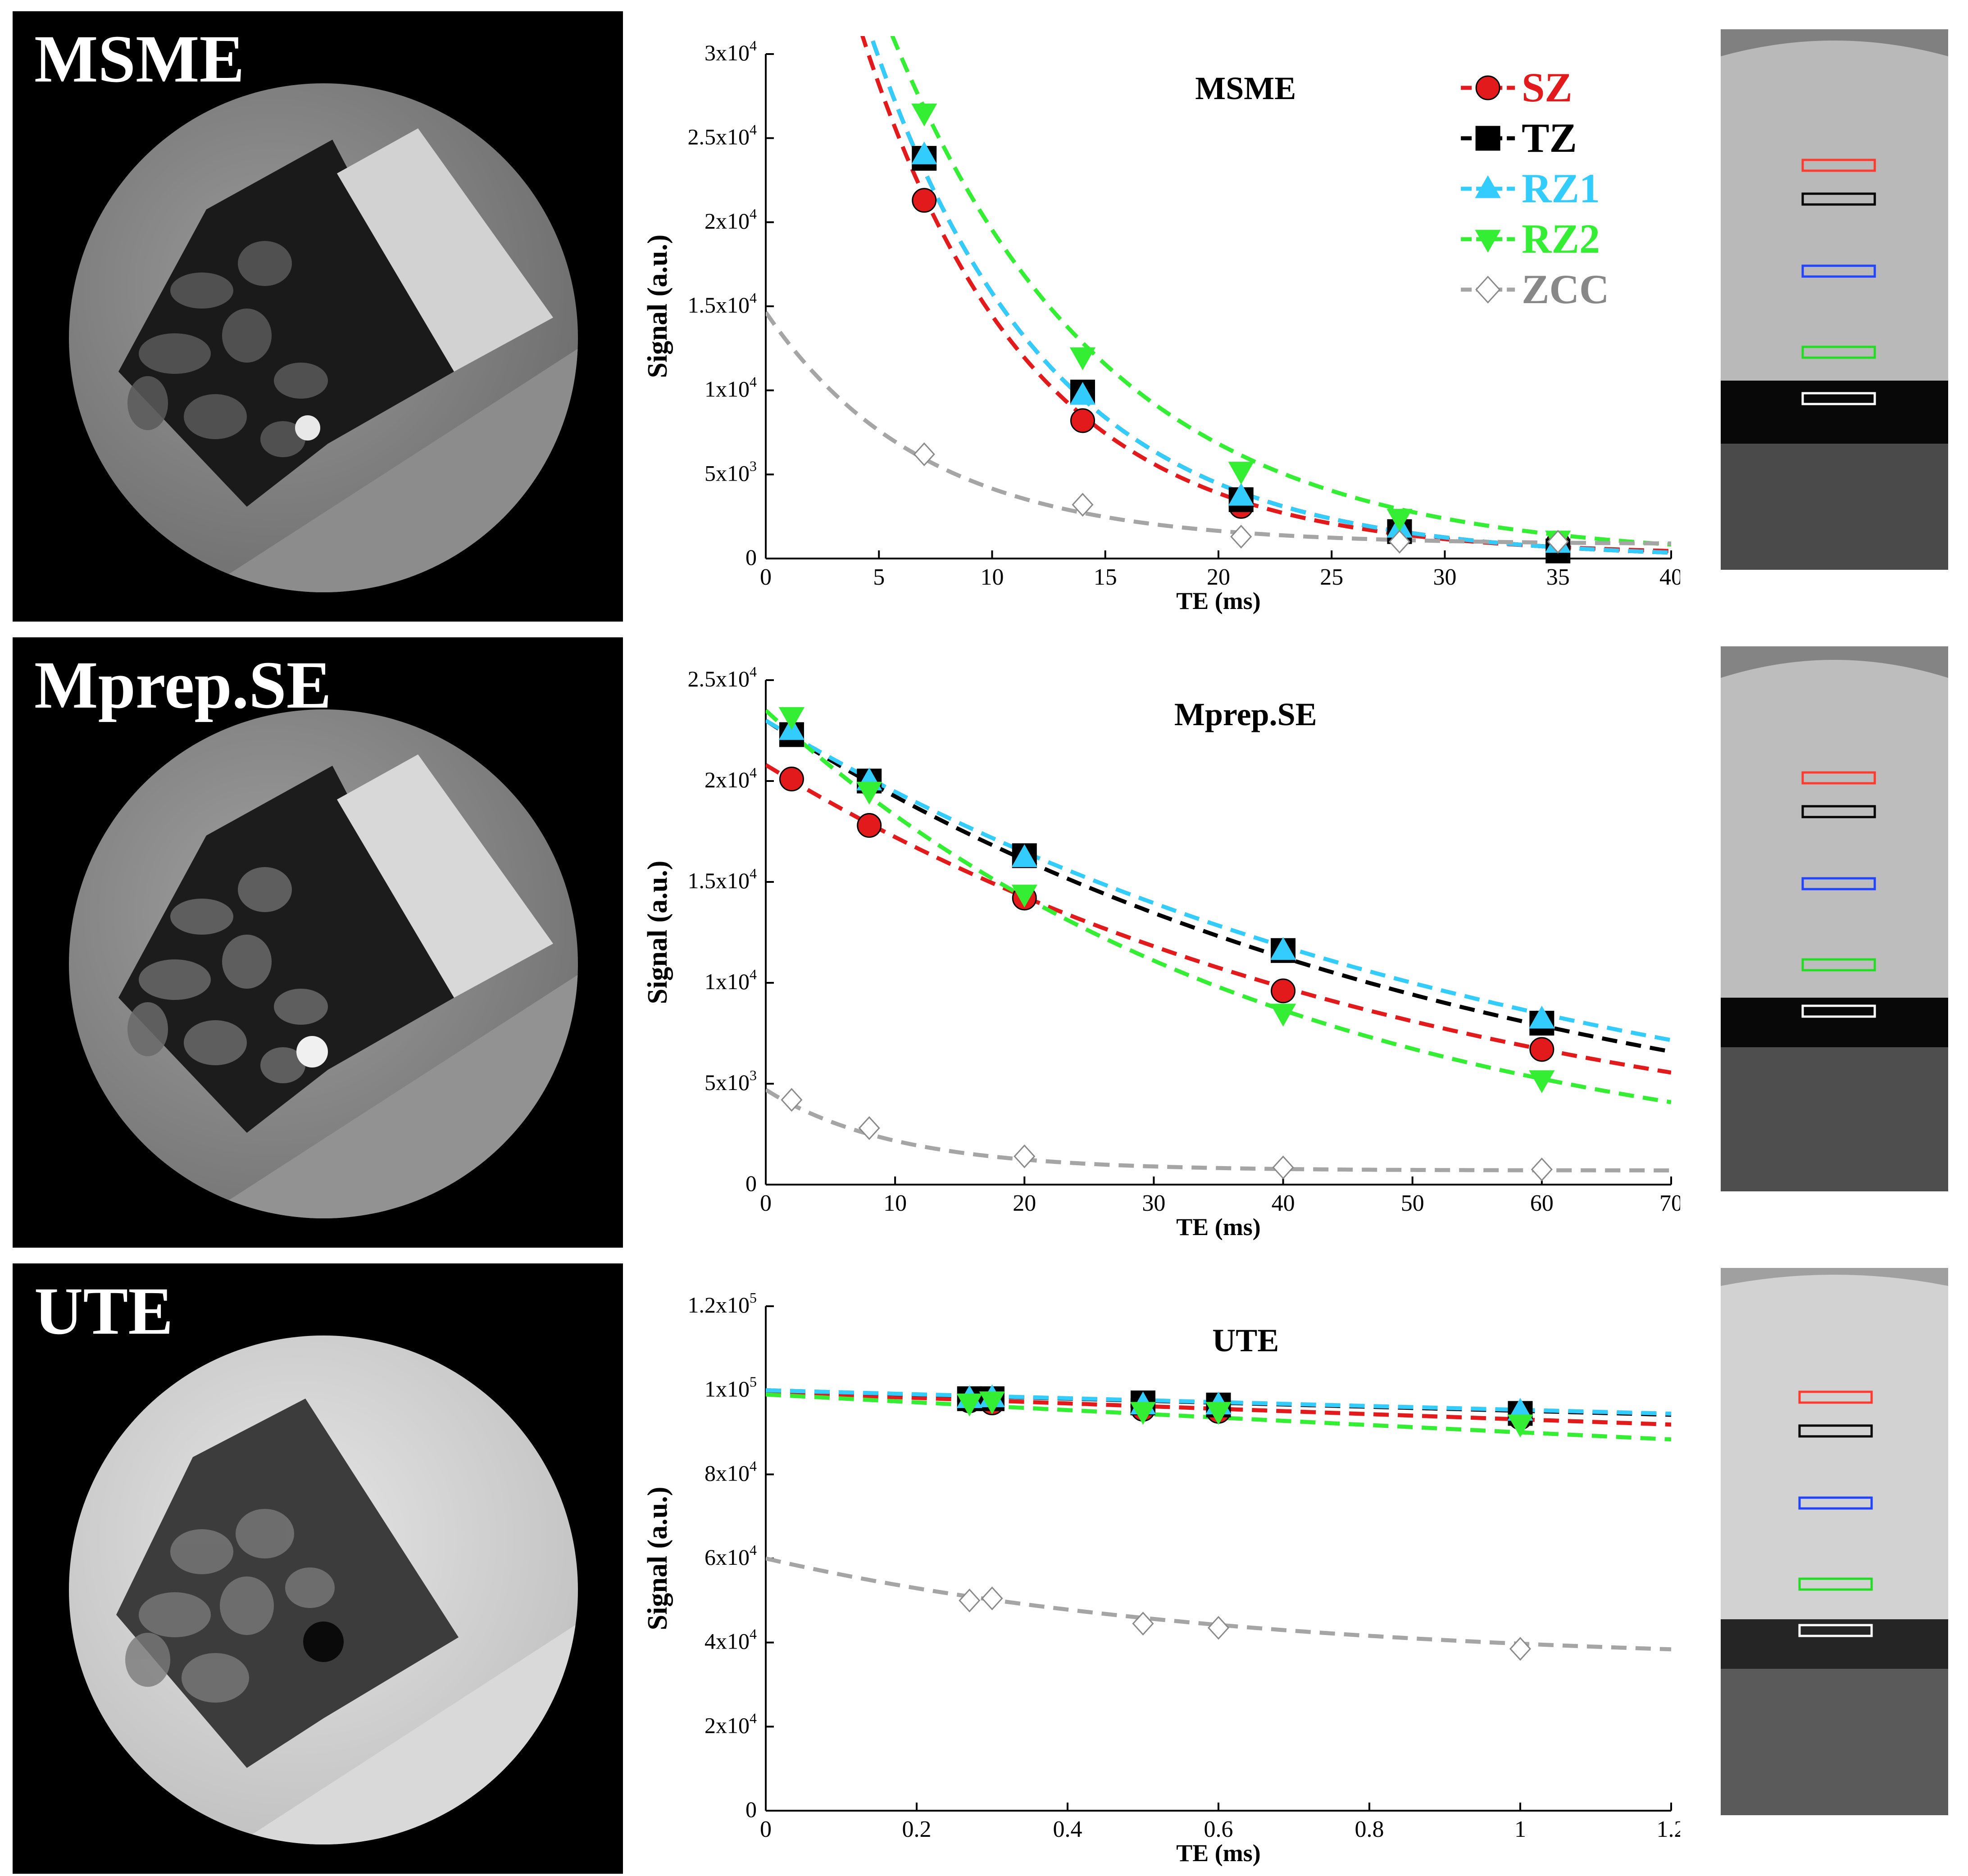 This screenshot has height=1876, width=1968. What do you see at coordinates (993, 577) in the screenshot?
I see `x-tick-label: 10` at bounding box center [993, 577].